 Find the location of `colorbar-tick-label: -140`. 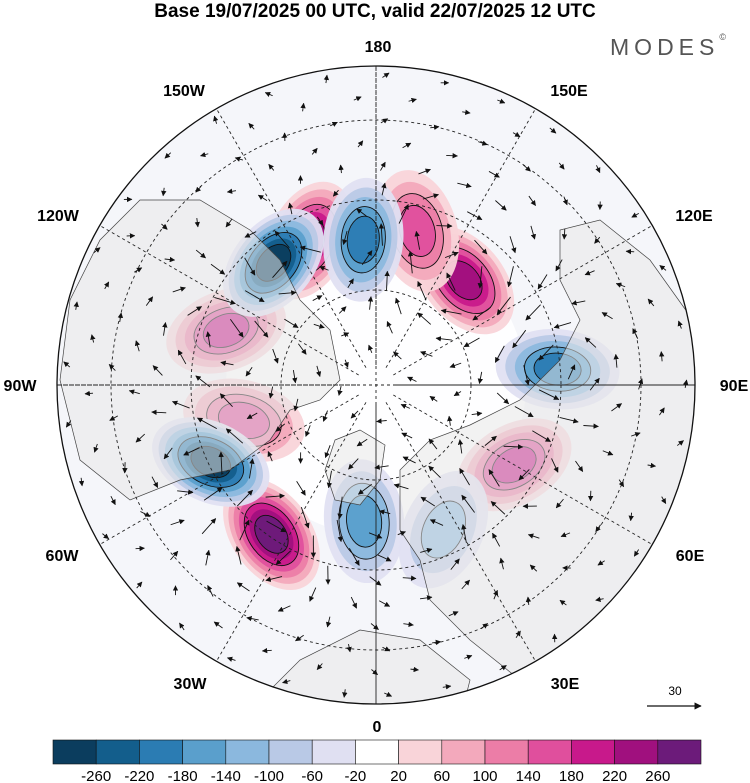

colorbar-tick-label: -140 is located at coordinates (226, 775).